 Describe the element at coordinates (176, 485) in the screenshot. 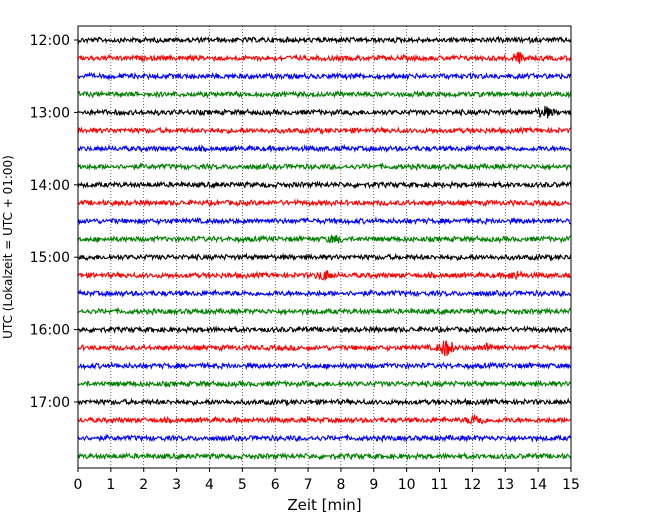

I see `x-tick-label: 3` at that location.